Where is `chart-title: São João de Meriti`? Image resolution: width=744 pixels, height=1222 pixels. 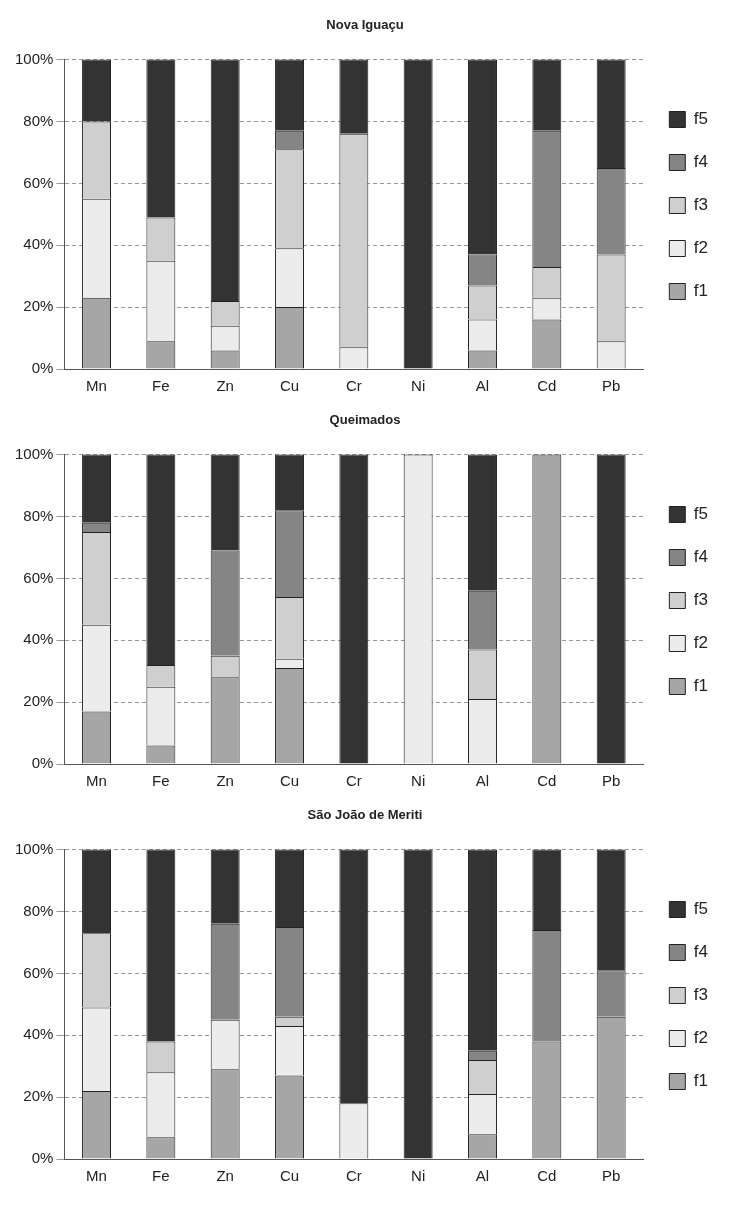
chart-title: São João de Meriti is located at coordinates (365, 815).